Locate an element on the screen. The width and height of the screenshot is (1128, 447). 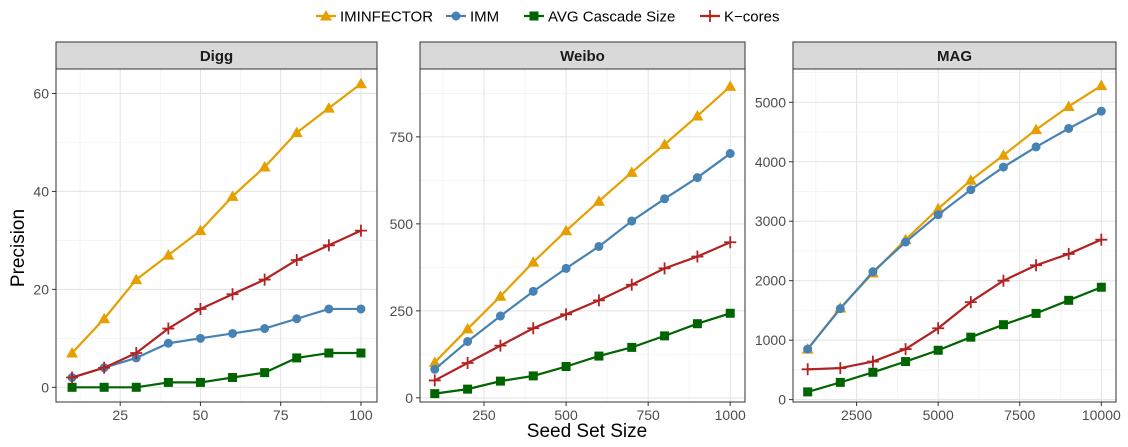
x-tick-label: 750 is located at coordinates (648, 415).